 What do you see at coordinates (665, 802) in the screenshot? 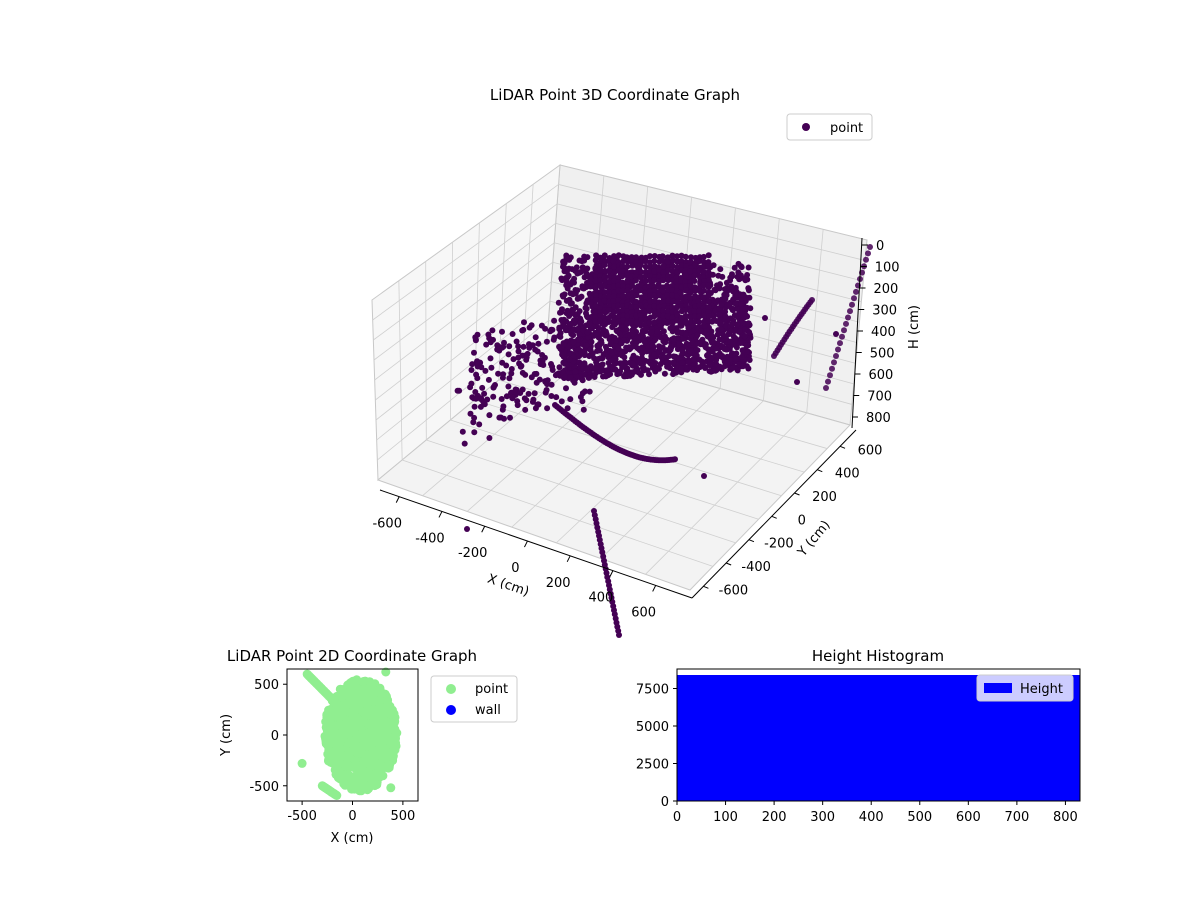
I see `y-tick-label-hist: 0` at bounding box center [665, 802].